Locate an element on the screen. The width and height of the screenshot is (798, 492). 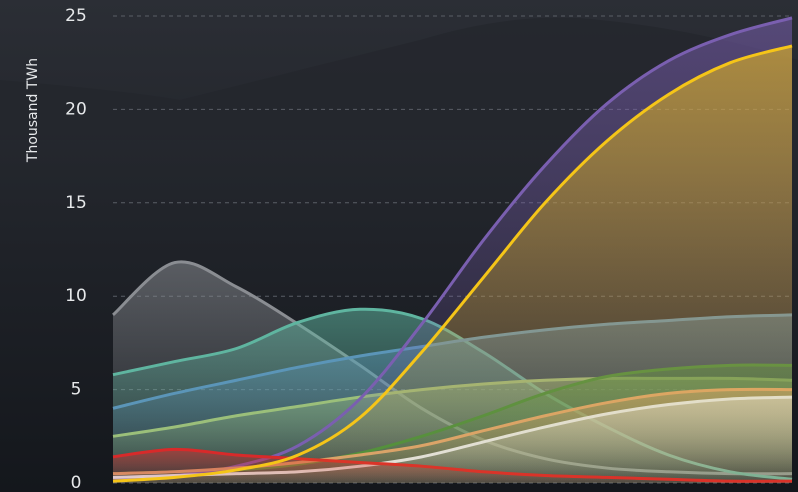
y-tick-label: 5 is located at coordinates (76, 390).